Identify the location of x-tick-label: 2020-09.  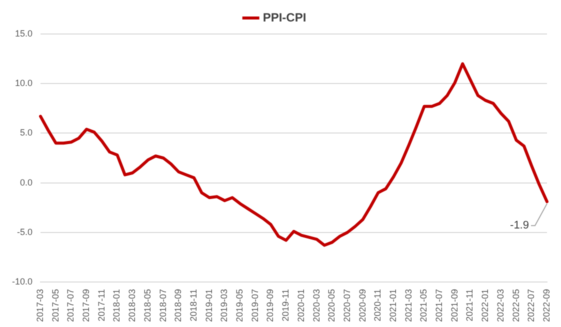
(362, 305).